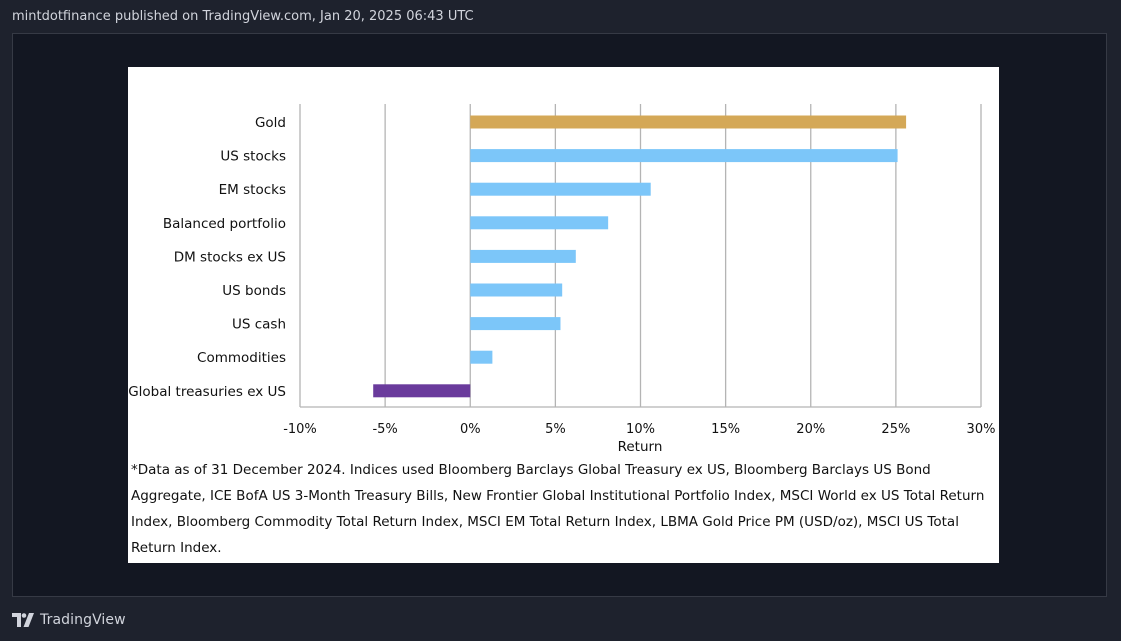  I want to click on brand-name: TradingView, so click(83, 620).